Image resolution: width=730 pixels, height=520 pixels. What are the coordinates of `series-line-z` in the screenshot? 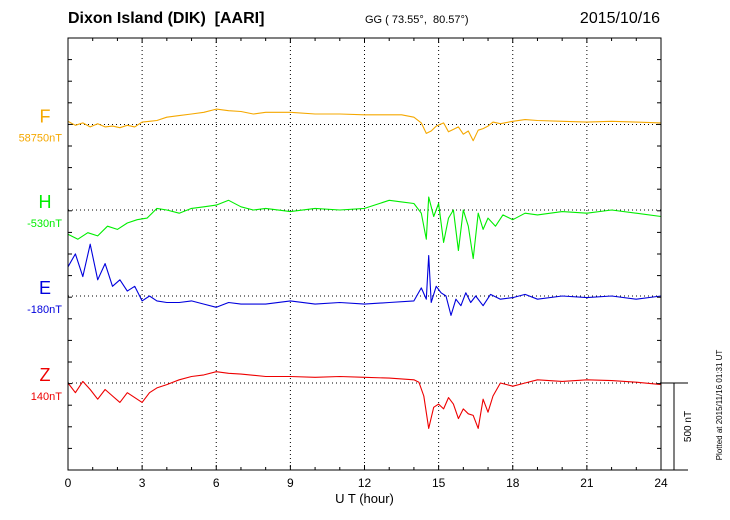 It's located at (364, 400).